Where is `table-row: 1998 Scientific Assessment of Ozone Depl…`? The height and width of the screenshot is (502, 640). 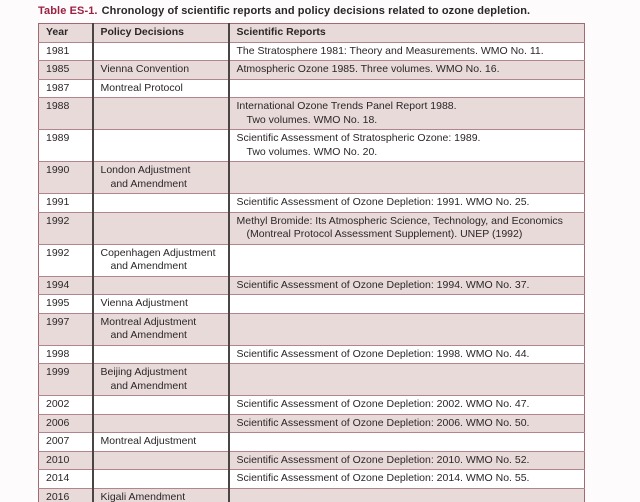
table-row: 1998 Scientific Assessment of Ozone Depl… is located at coordinates (311, 354).